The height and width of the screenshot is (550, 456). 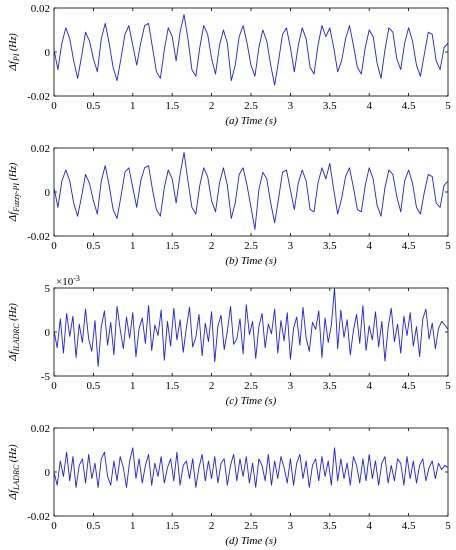 What do you see at coordinates (251, 121) in the screenshot?
I see `panel-caption: (a) Time (s)` at bounding box center [251, 121].